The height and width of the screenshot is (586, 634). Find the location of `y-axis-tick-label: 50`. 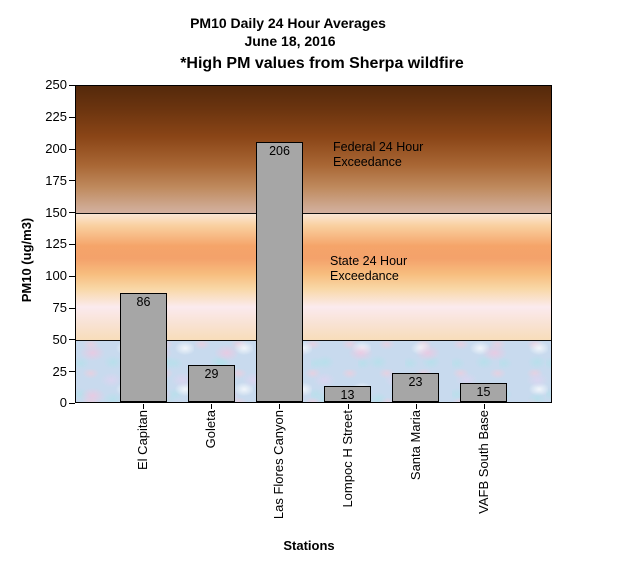

y-axis-tick-label: 50 is located at coordinates (59, 339).